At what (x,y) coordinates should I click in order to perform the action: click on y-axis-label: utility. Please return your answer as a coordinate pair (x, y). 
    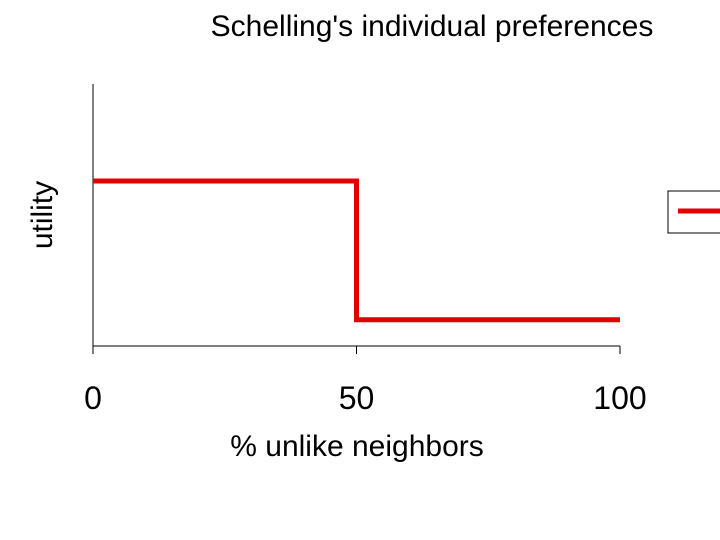
    Looking at the image, I should click on (42, 215).